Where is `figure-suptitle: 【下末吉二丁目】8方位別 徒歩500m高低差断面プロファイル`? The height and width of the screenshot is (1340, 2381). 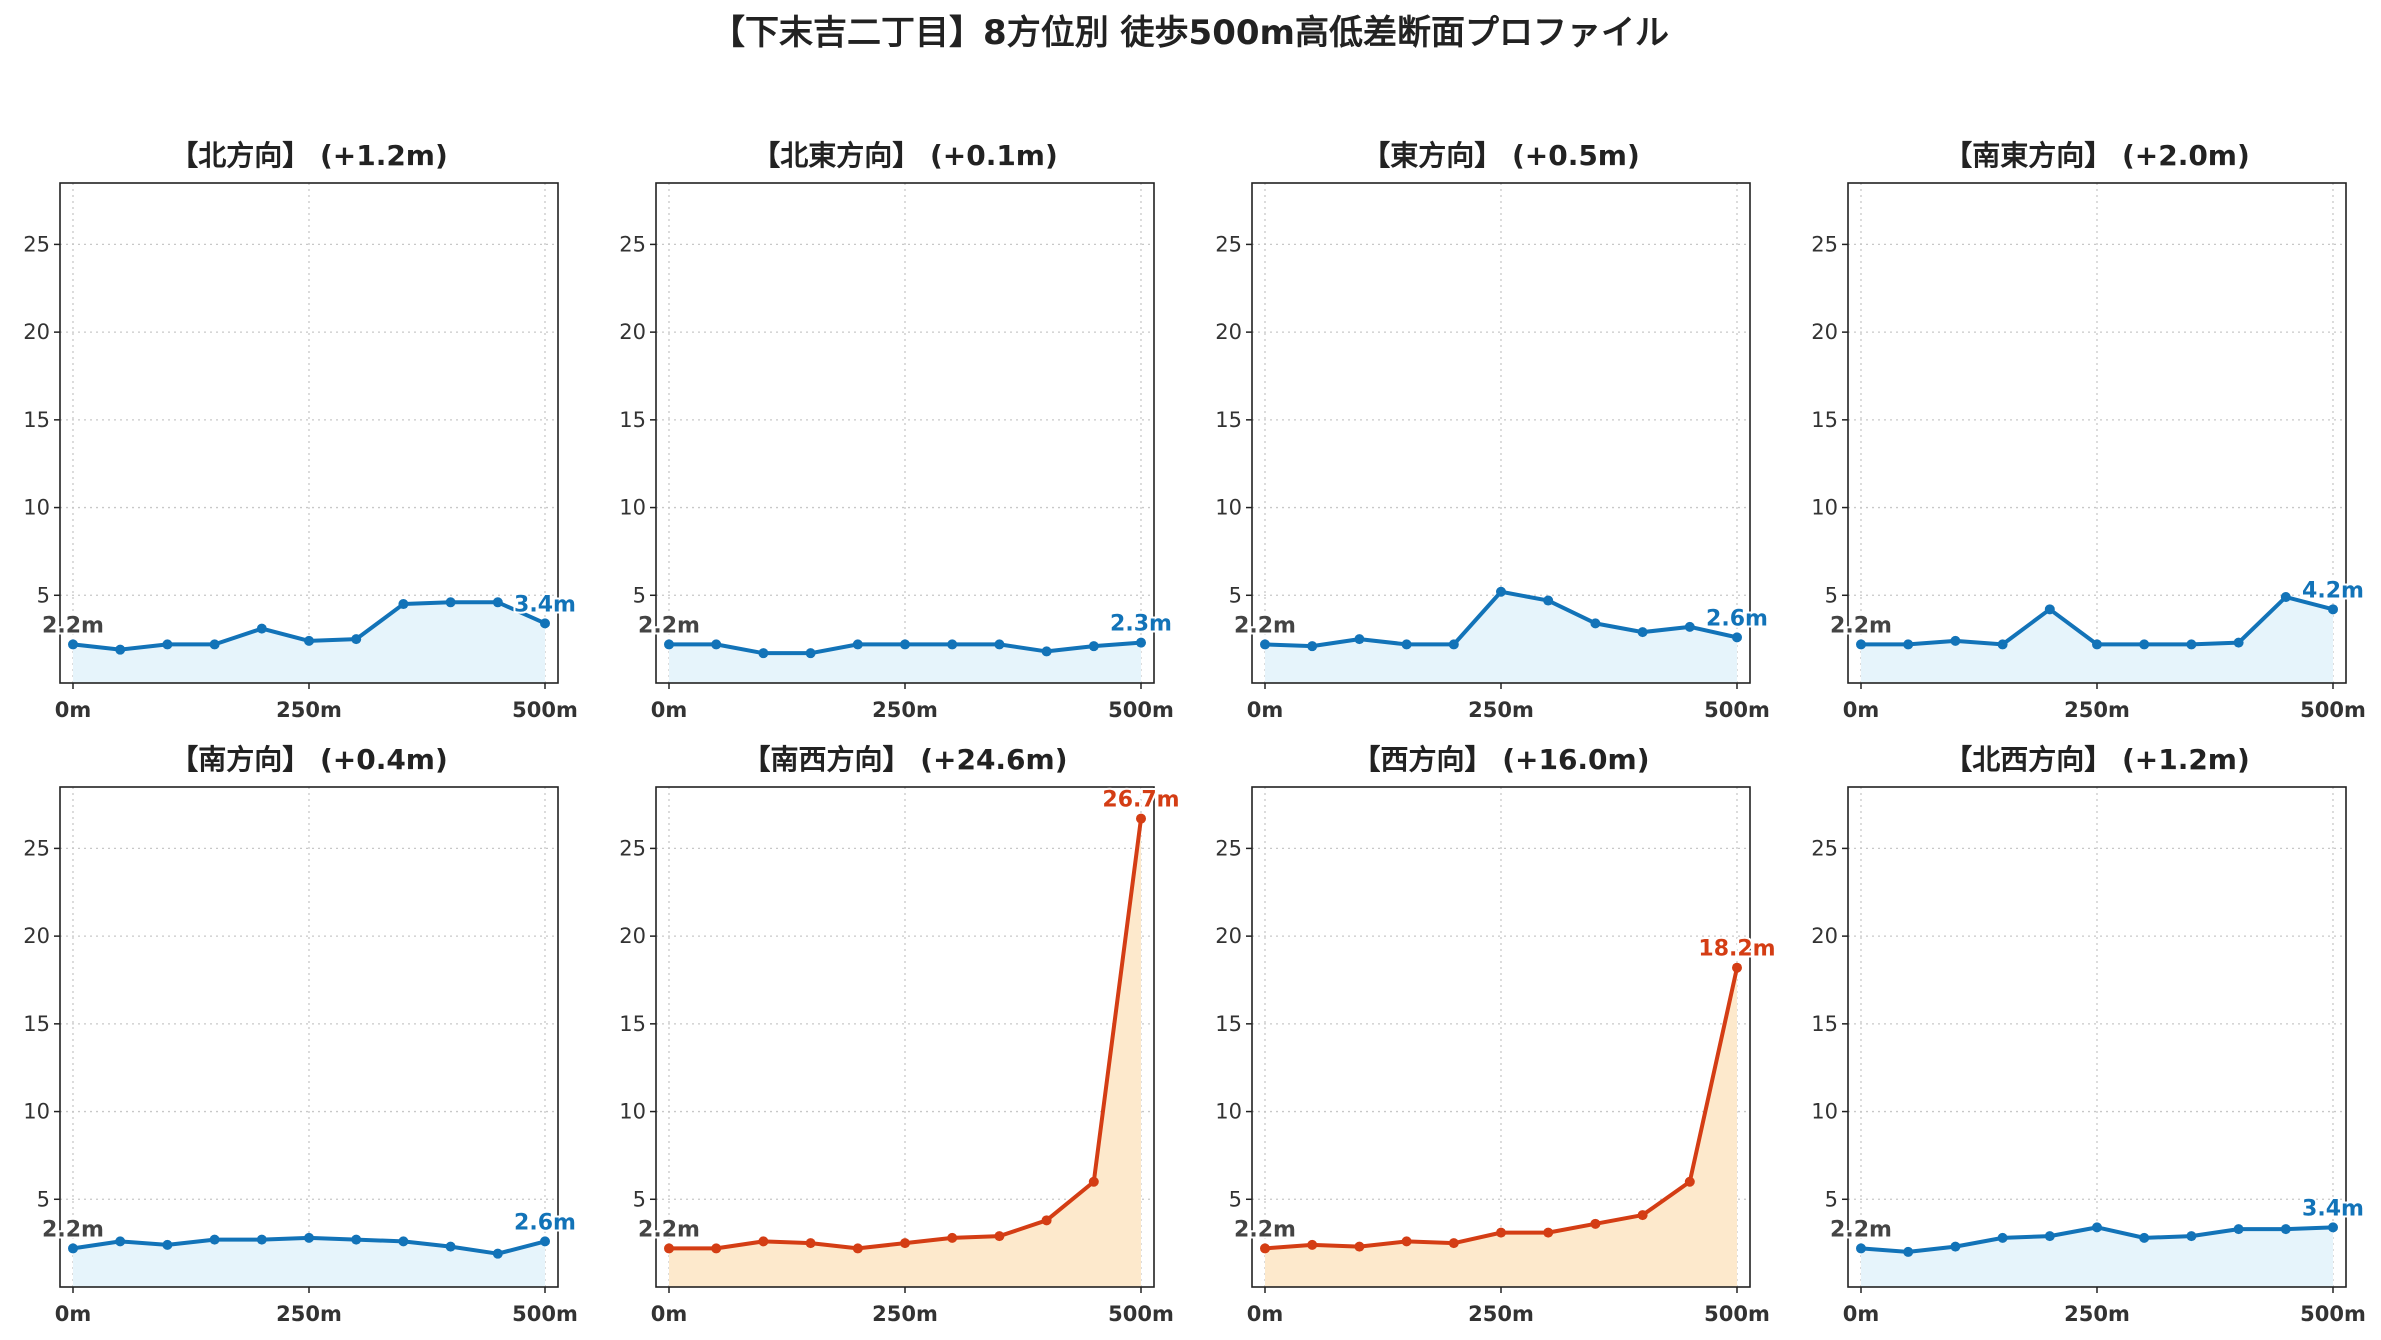
figure-suptitle: 【下末吉二丁目】8方位別 徒歩500m高低差断面プロファイル is located at coordinates (1190, 33).